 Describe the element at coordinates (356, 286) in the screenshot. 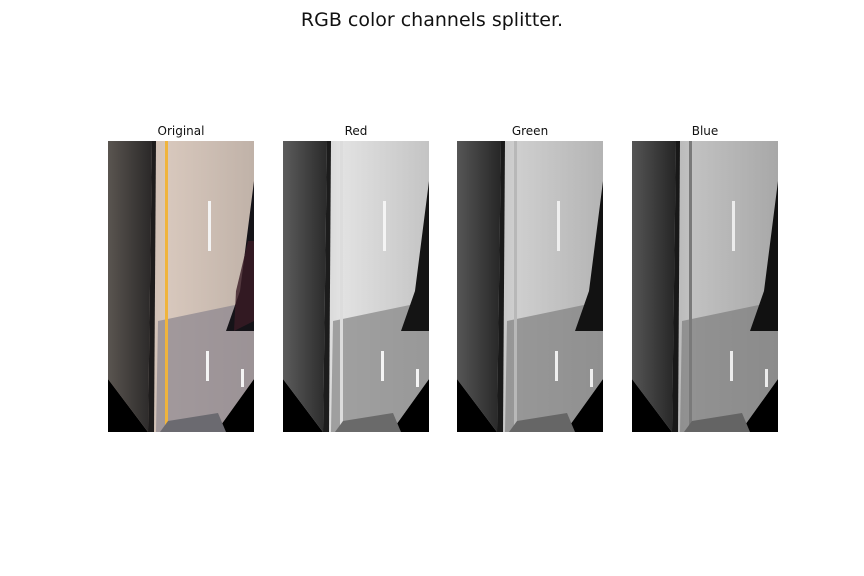

I see `road-red-channel-image` at that location.